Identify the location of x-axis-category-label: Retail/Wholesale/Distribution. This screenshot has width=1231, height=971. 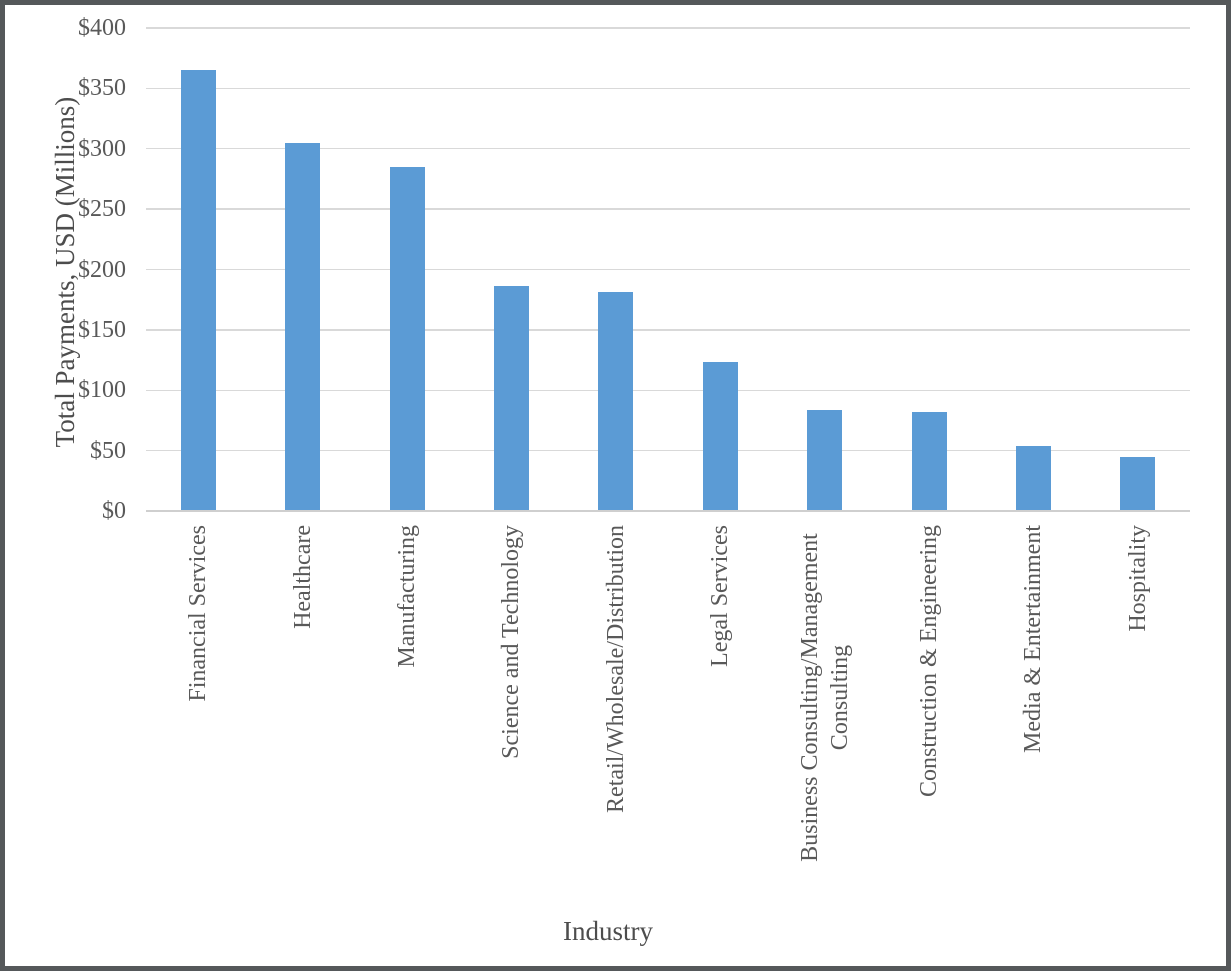
(615, 669).